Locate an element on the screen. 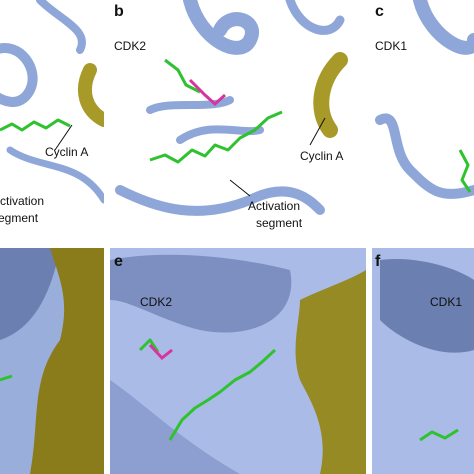  panel-f: f CDK1 is located at coordinates (423, 361).